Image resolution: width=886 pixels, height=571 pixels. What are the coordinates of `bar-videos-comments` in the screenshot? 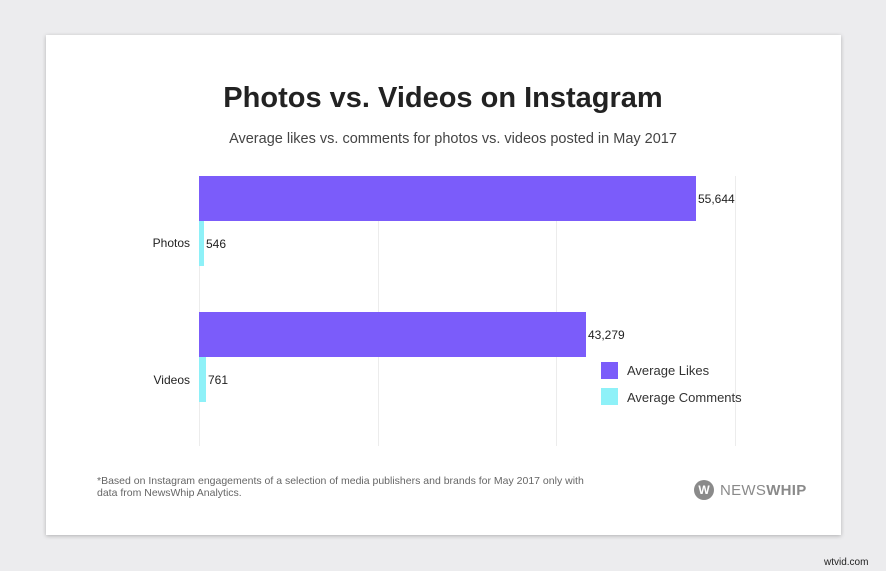 It's located at (202, 379).